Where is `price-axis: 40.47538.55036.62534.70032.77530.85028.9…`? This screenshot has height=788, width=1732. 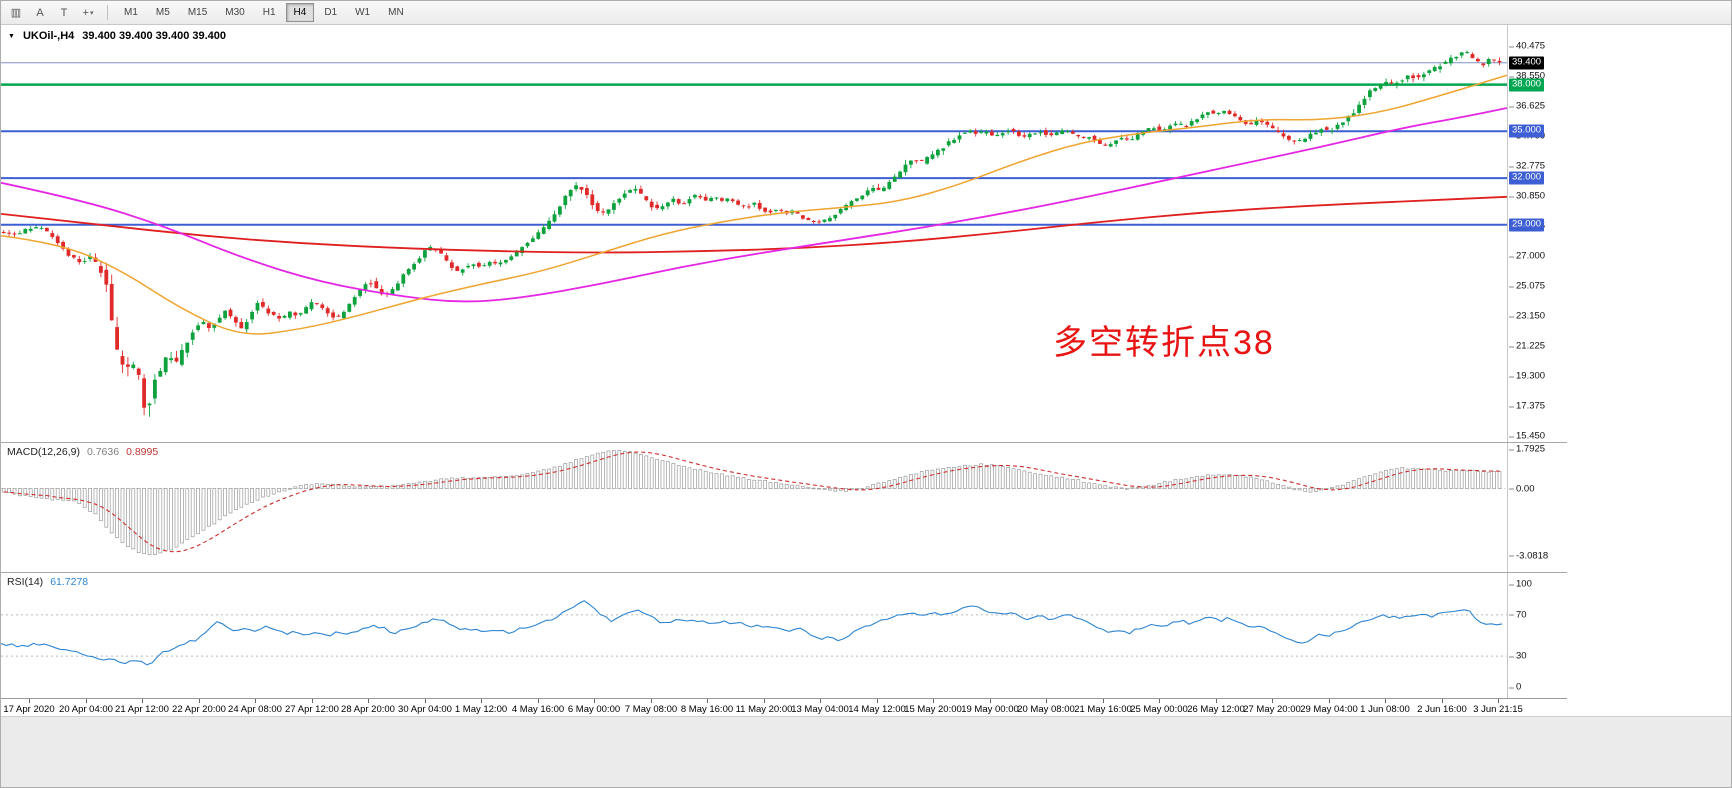
price-axis: 40.47538.55036.62534.70032.77530.85028.9… is located at coordinates (1537, 233).